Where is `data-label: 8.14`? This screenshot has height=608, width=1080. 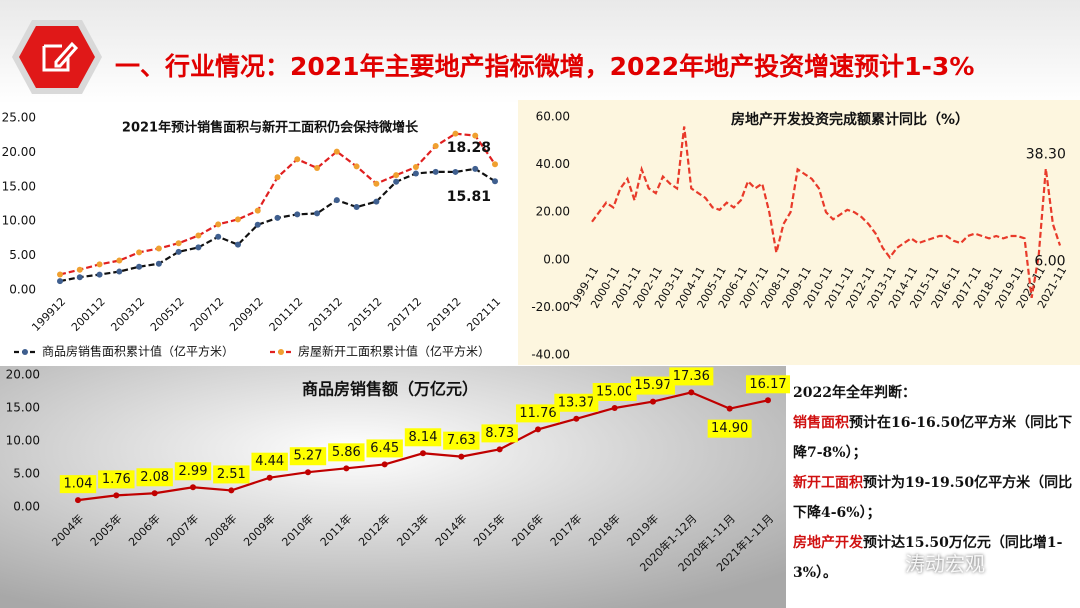
data-label: 8.14 is located at coordinates (423, 437).